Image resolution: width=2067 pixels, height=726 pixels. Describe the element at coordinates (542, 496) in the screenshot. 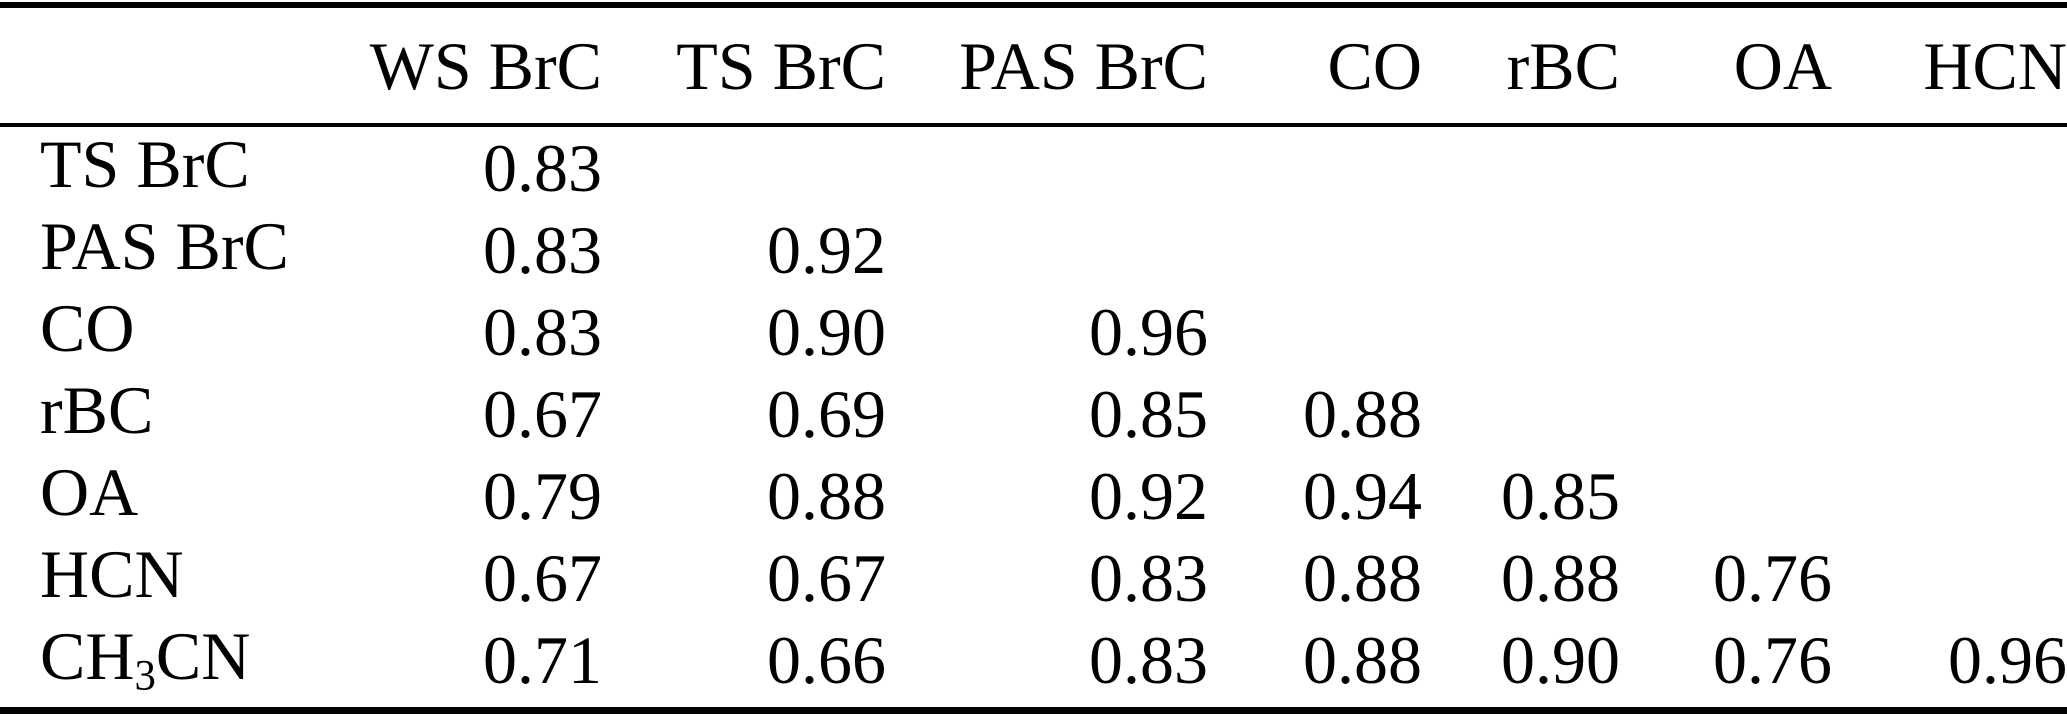

I see `correlation-cell: 0.79` at that location.